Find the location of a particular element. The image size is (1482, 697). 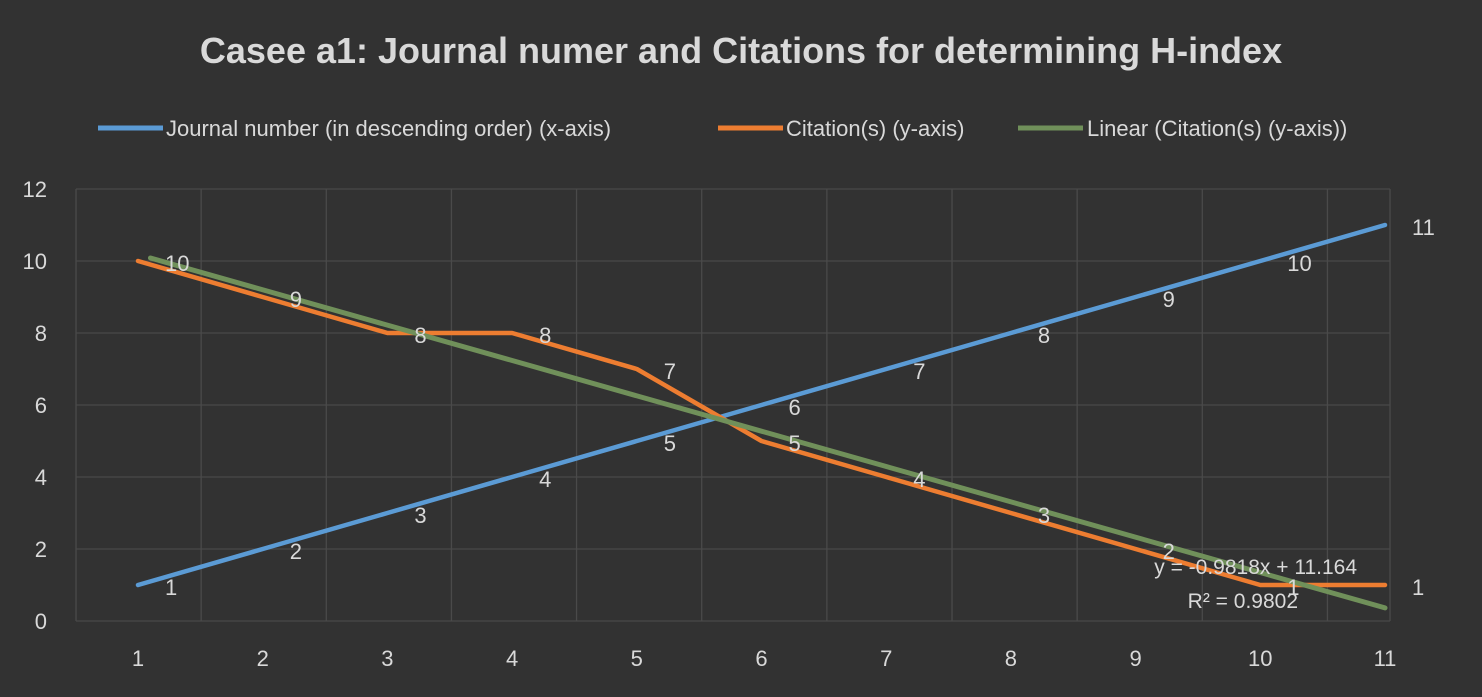

y-tick-label: 10 is located at coordinates (35, 261).